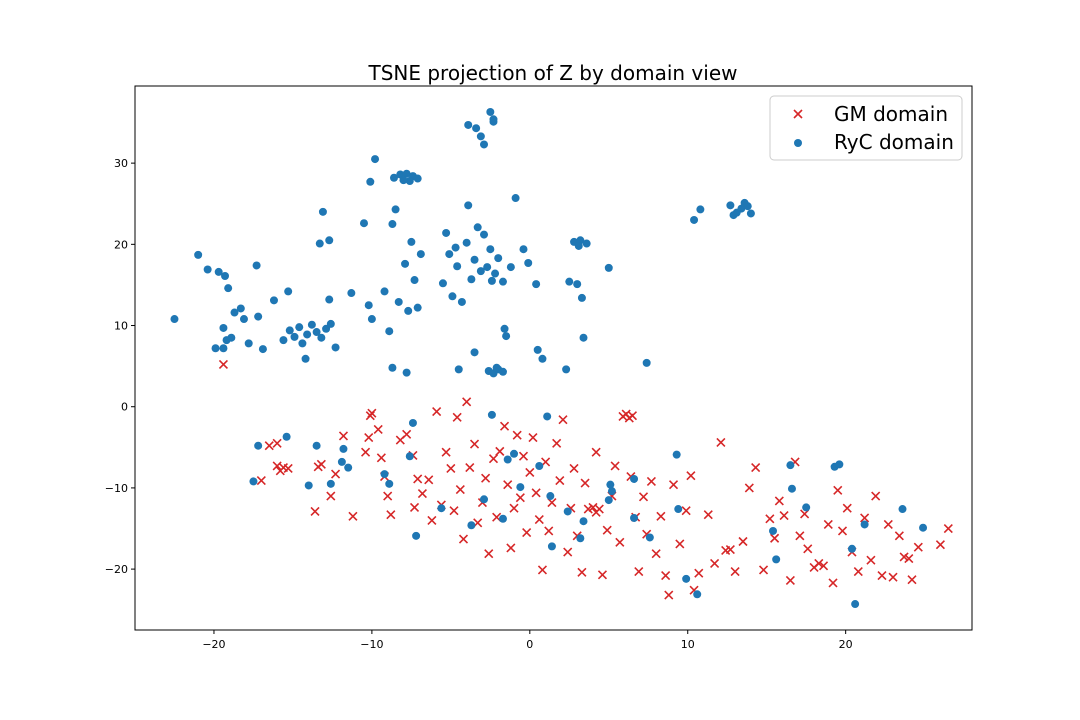 The image size is (1080, 720). Describe the element at coordinates (866, 128) in the screenshot. I see `legend: GM domain RyC domain` at that location.